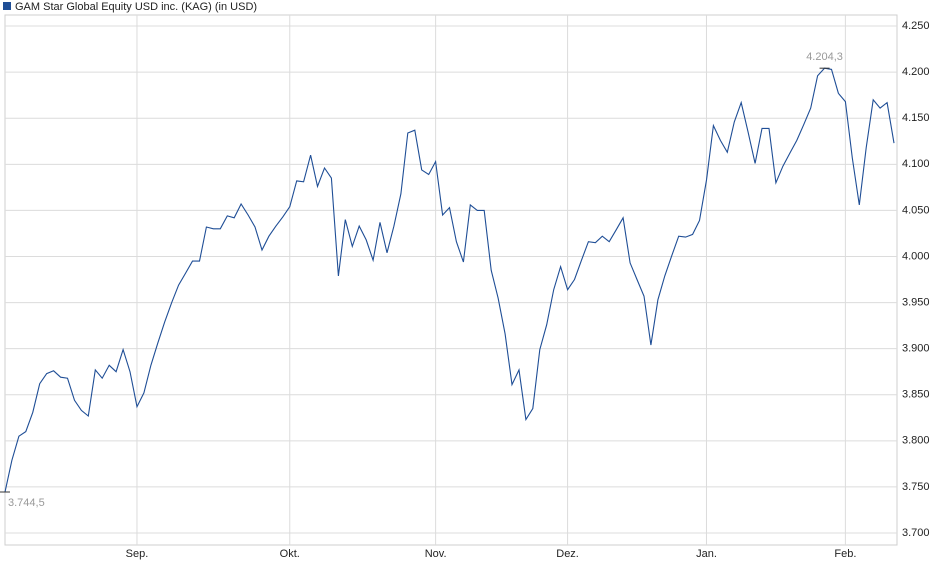 This screenshot has width=940, height=579. I want to click on x-tick-label: Jan., so click(706, 554).